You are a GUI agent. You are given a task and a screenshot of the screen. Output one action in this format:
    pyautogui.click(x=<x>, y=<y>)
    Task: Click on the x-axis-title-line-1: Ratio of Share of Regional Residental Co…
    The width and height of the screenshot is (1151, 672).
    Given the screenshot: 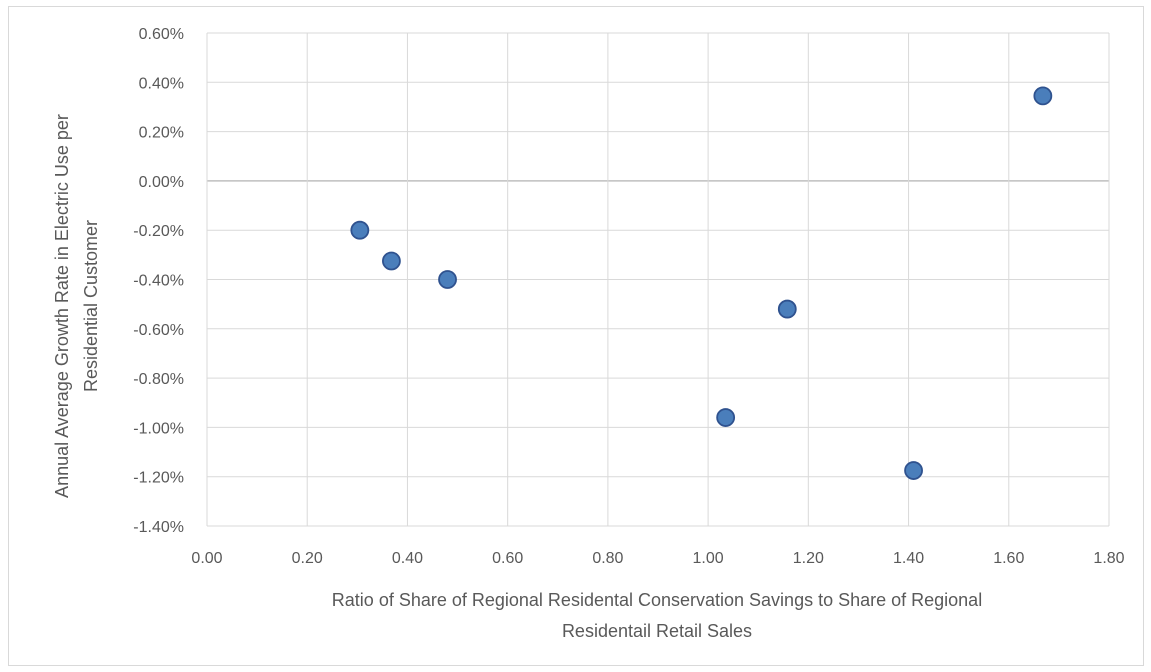 What is the action you would take?
    pyautogui.click(x=657, y=600)
    